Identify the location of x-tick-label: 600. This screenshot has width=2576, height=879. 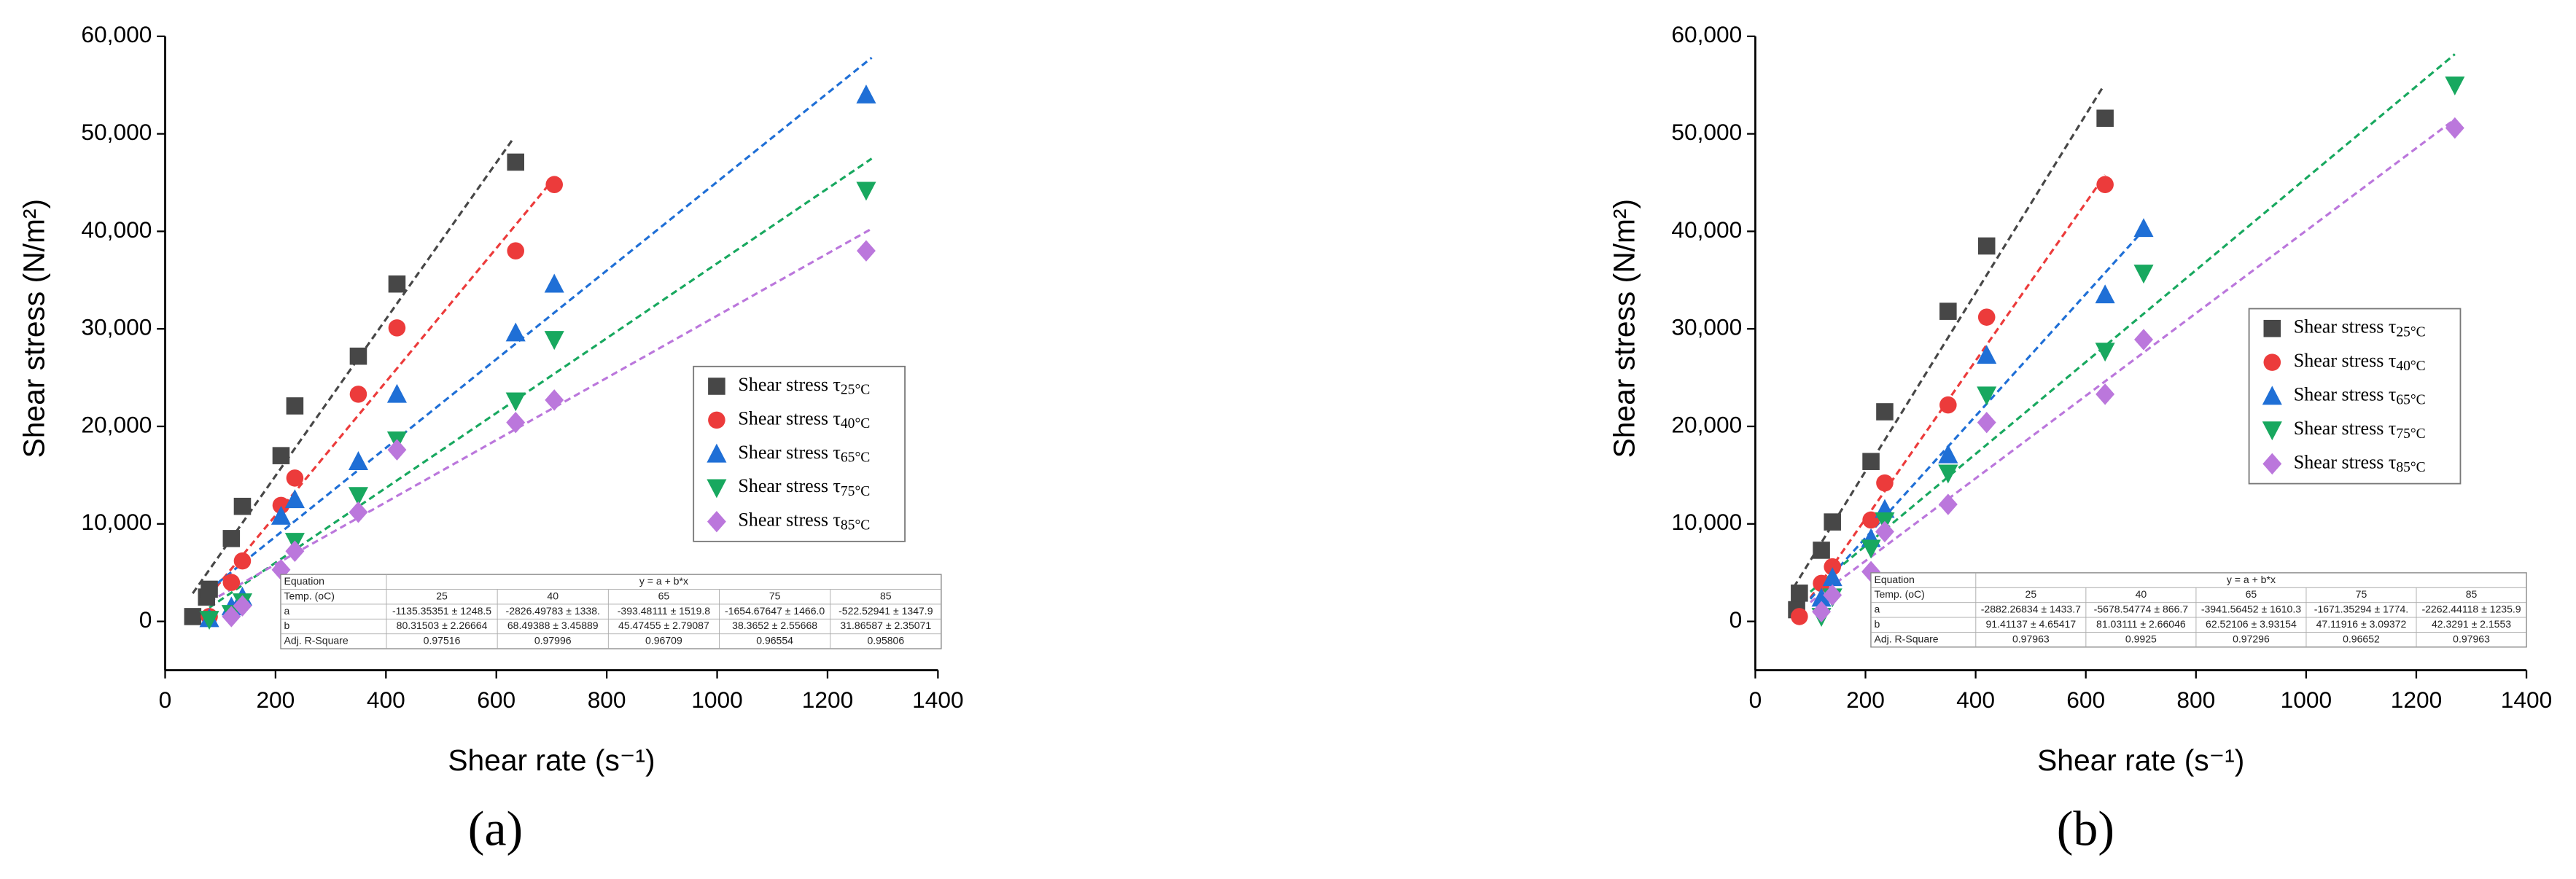
(496, 700).